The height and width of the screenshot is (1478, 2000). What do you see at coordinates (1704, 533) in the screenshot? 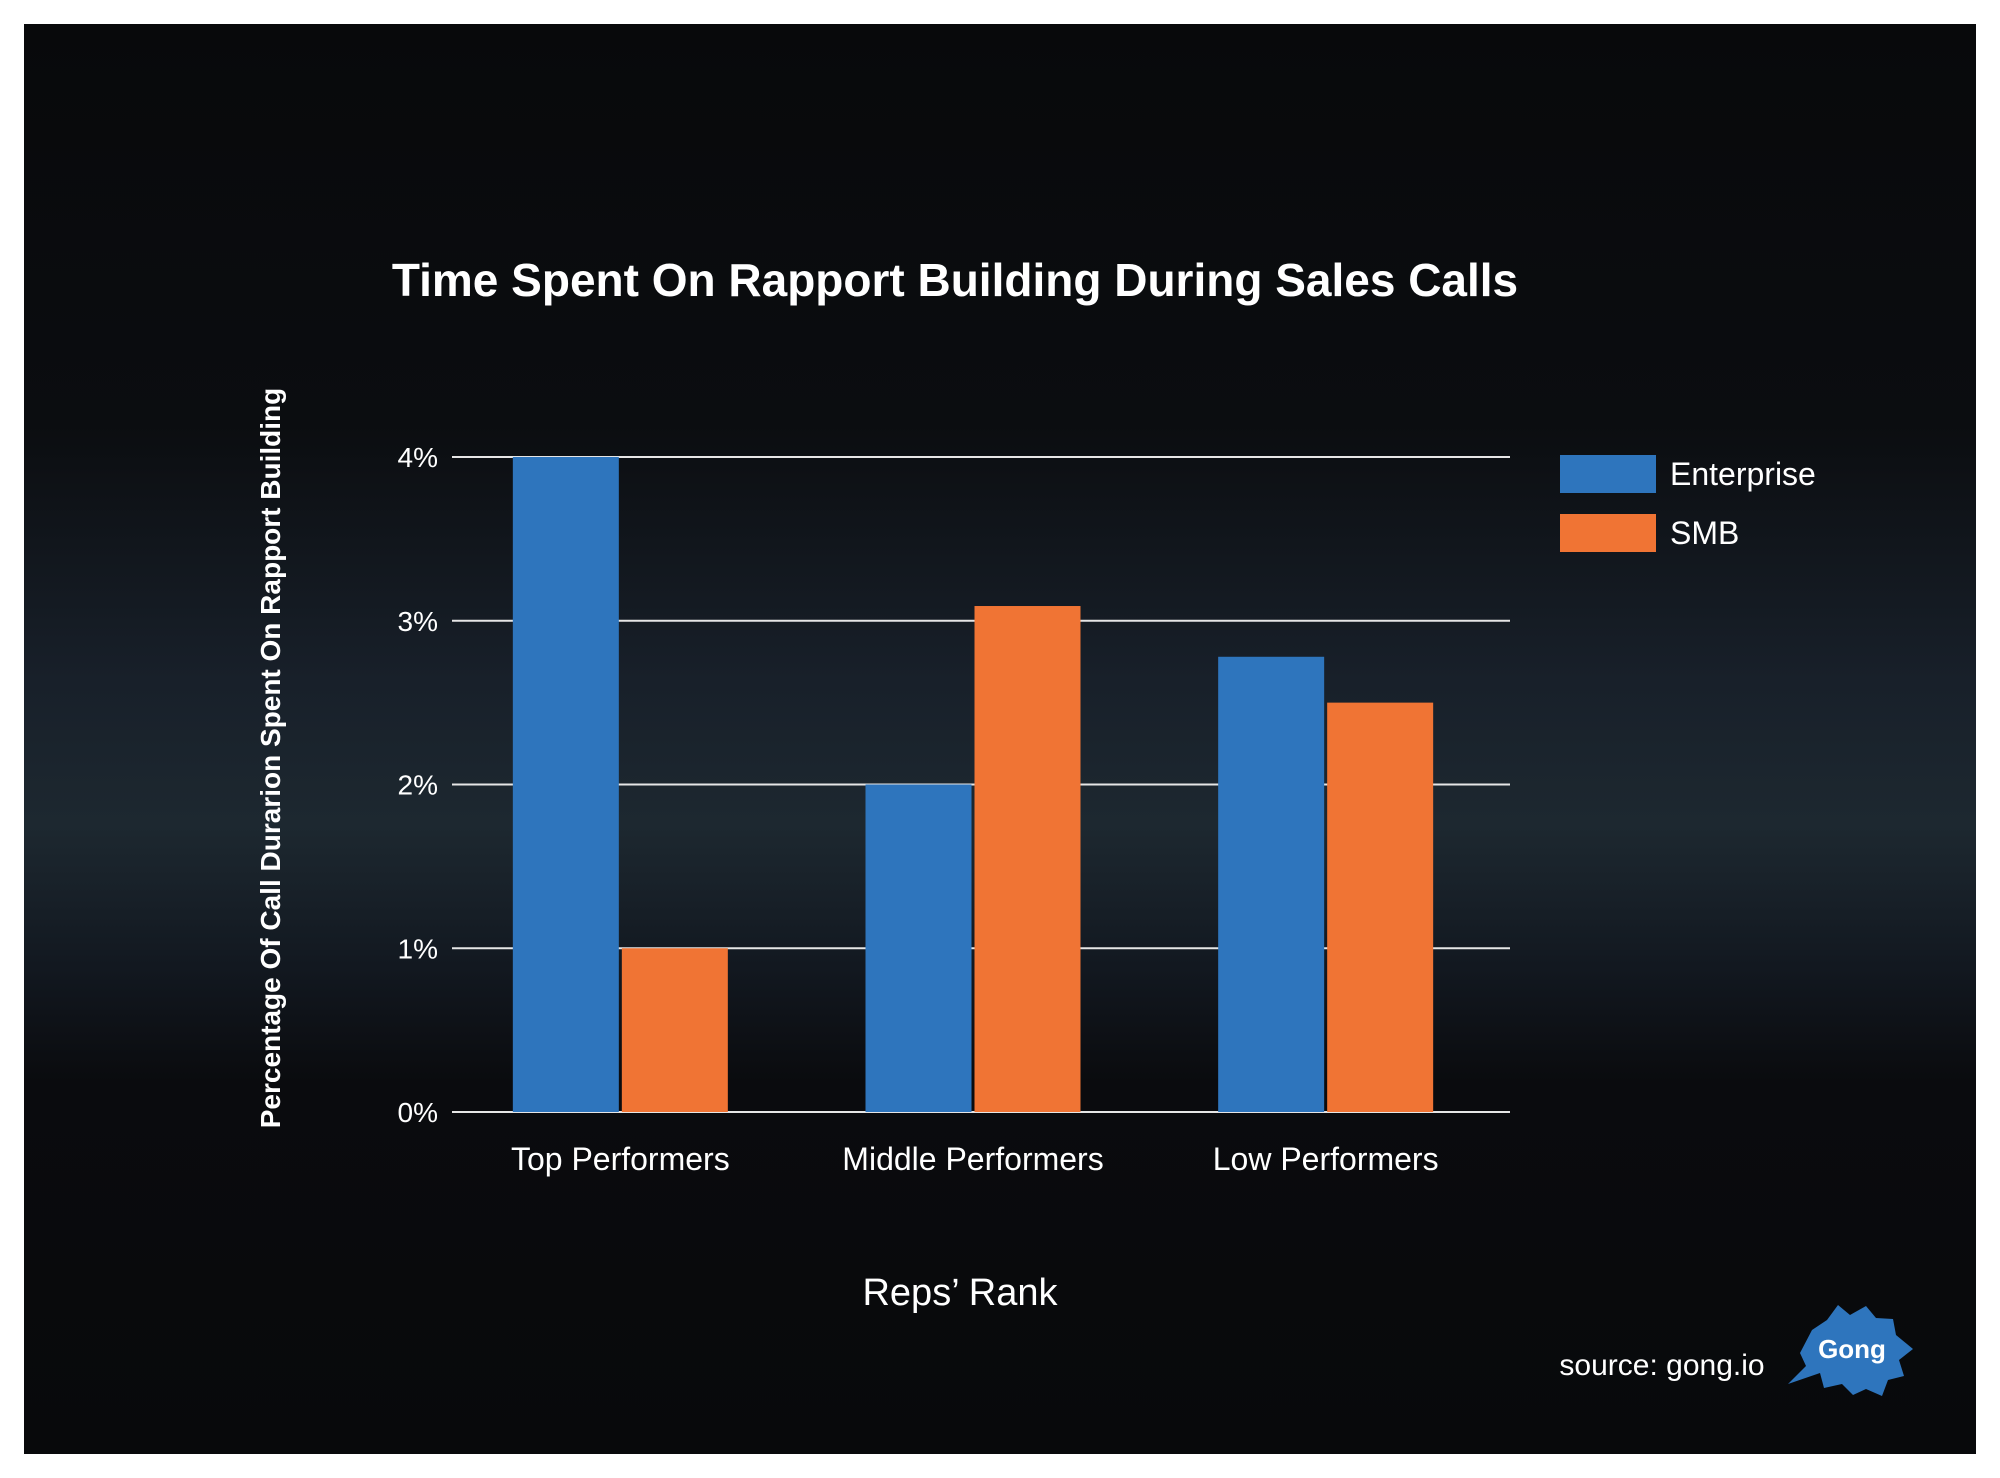
I see `legend-label-smb: SMB` at bounding box center [1704, 533].